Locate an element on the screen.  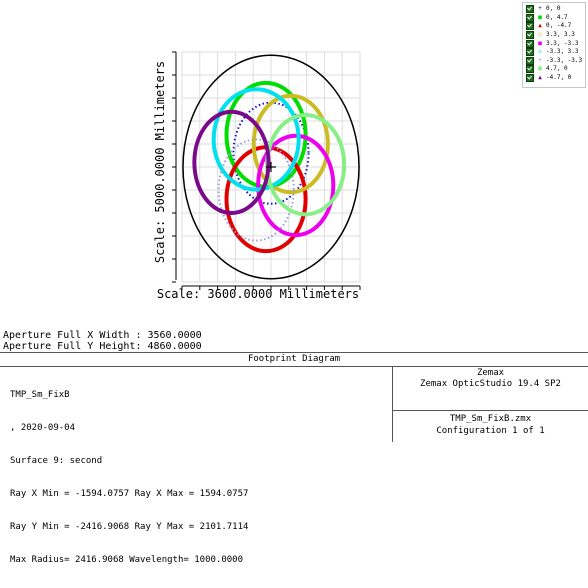
beam-footprints is located at coordinates (269, 167).